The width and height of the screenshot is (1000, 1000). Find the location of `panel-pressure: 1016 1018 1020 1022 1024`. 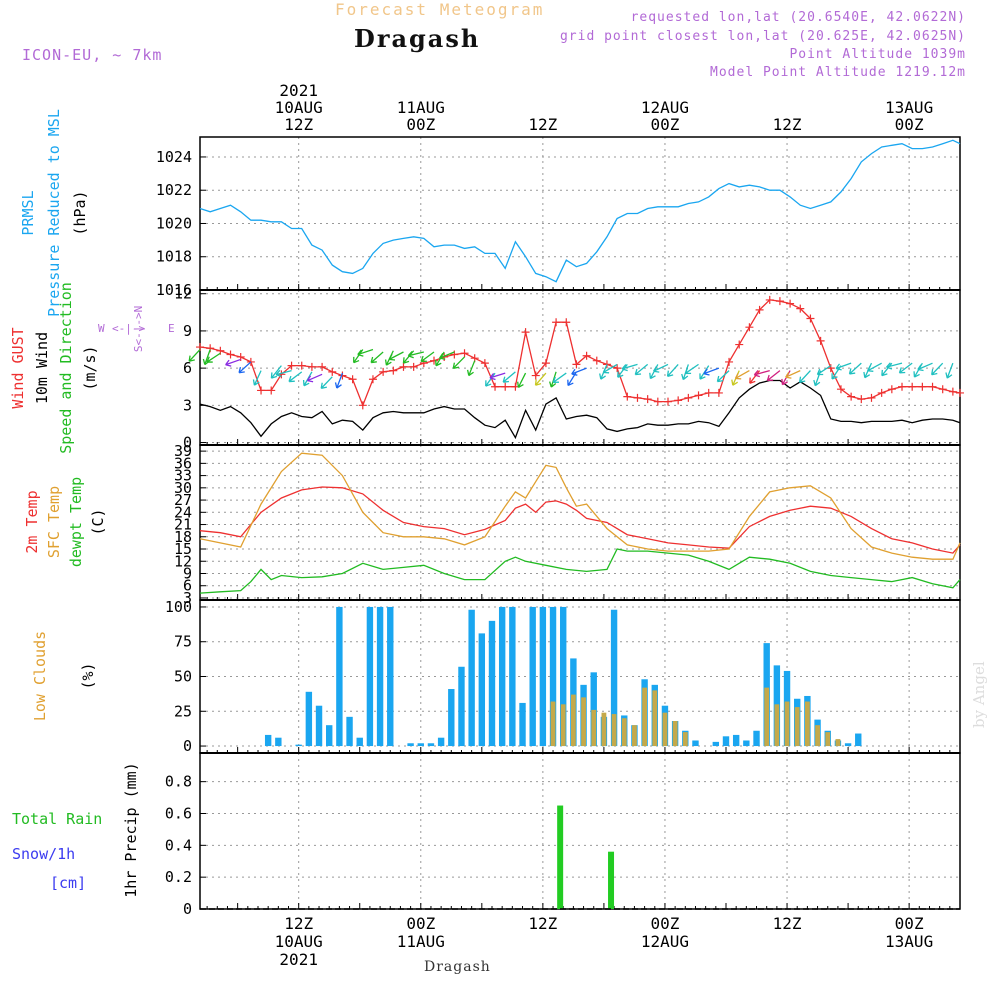

panel-pressure: 1016 1018 1020 1022 1024 is located at coordinates (558, 217).